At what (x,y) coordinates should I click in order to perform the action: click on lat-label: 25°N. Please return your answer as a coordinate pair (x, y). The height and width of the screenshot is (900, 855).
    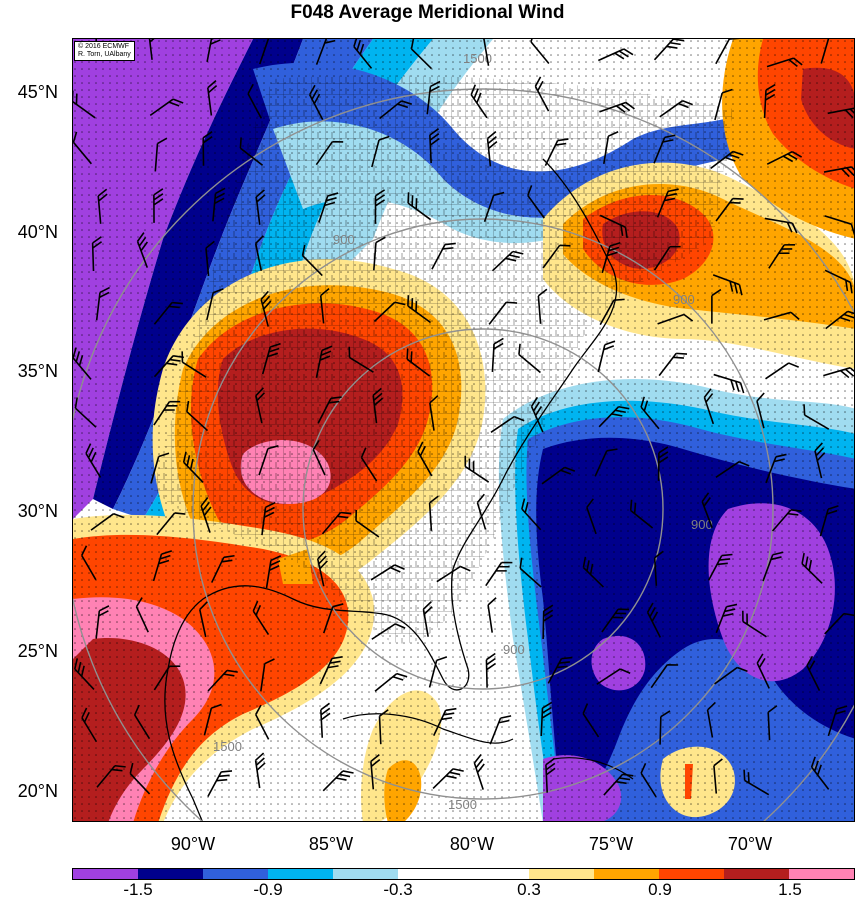
    Looking at the image, I should click on (37, 651).